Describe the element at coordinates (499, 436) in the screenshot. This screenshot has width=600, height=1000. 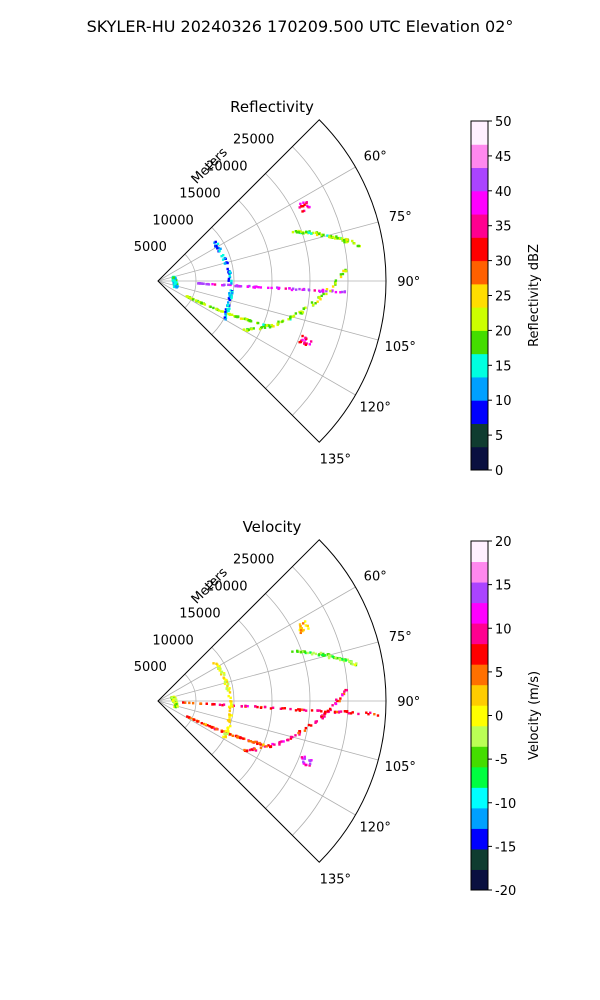
I see `colorbar-tick-label: 5` at that location.